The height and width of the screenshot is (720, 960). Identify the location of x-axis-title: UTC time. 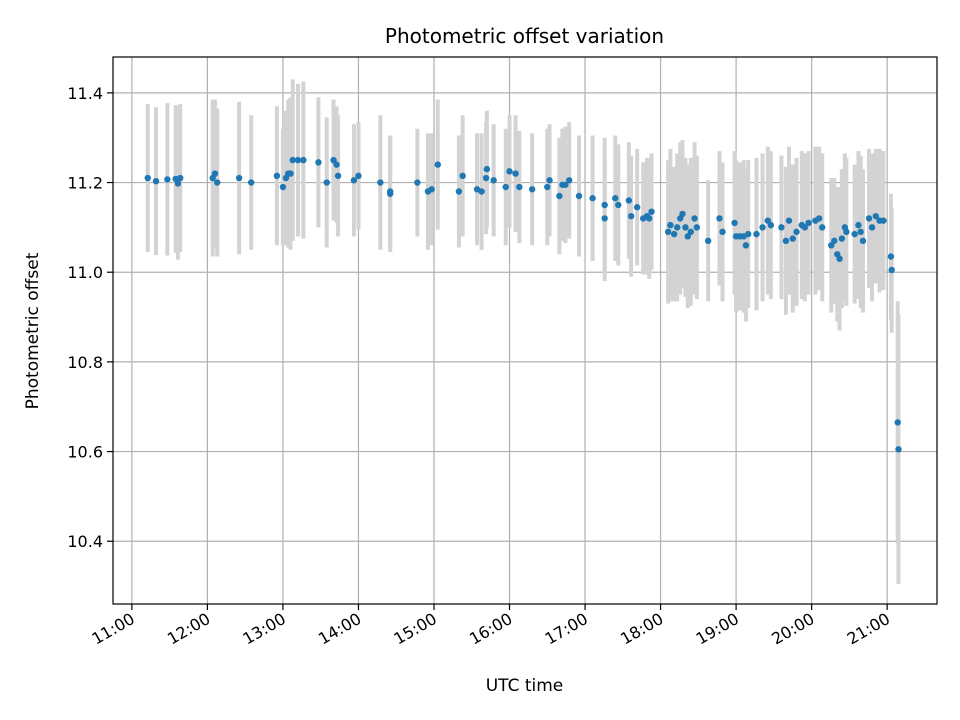
(525, 686).